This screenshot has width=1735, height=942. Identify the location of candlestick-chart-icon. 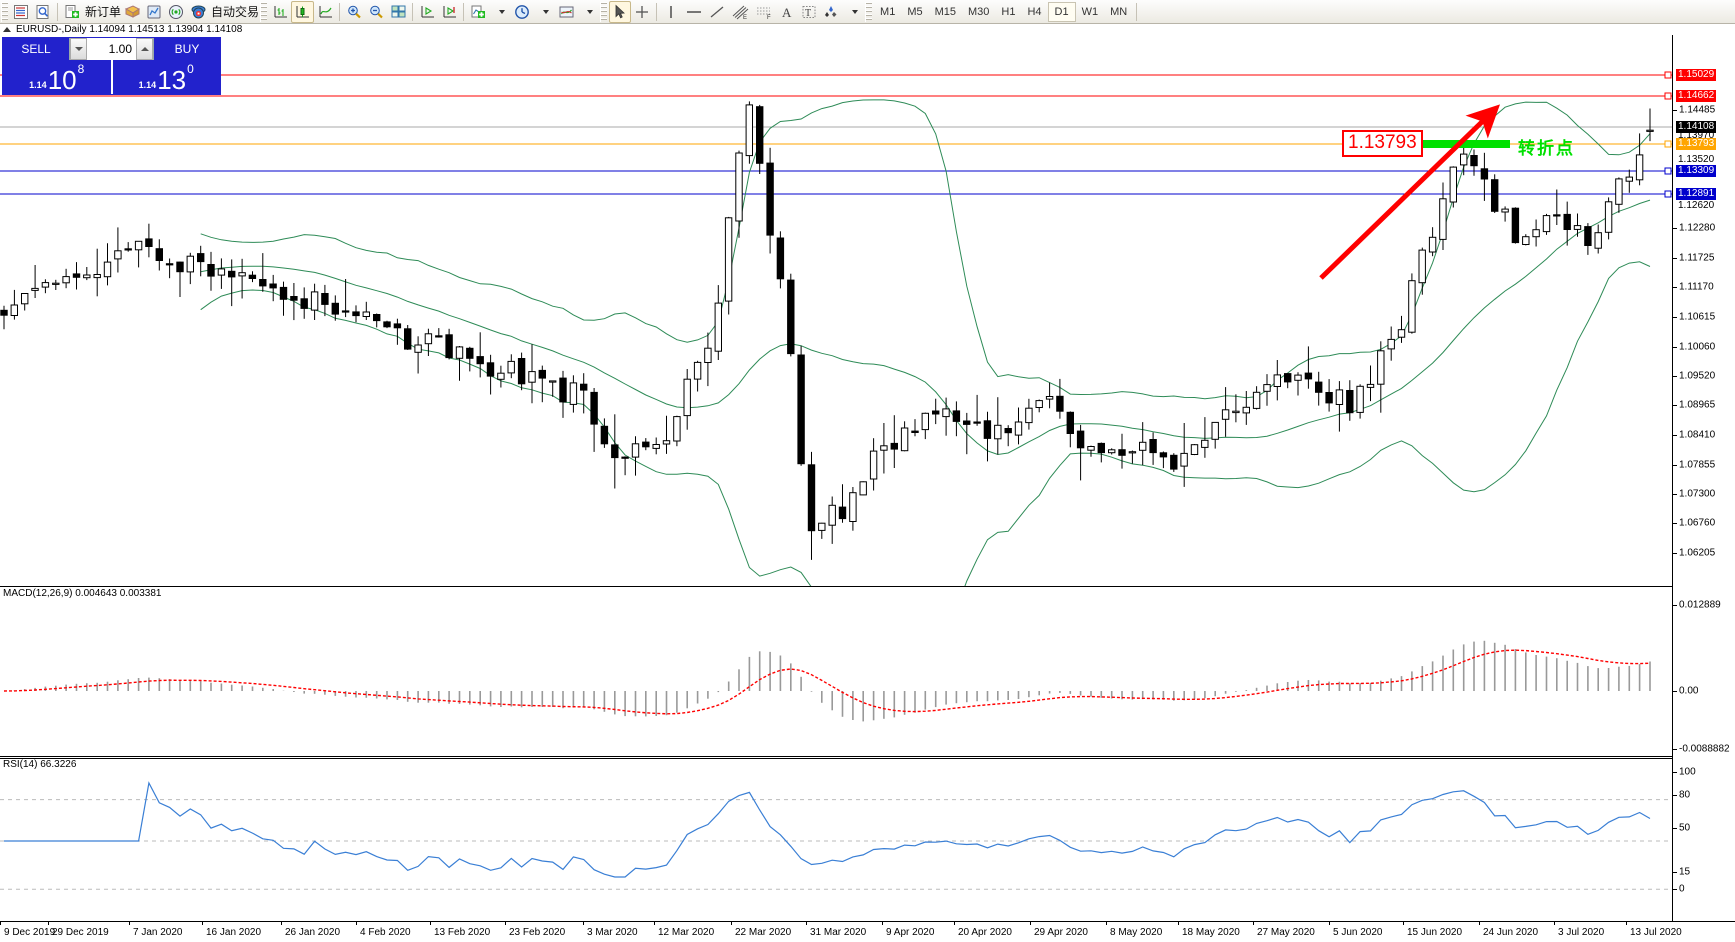
(303, 11).